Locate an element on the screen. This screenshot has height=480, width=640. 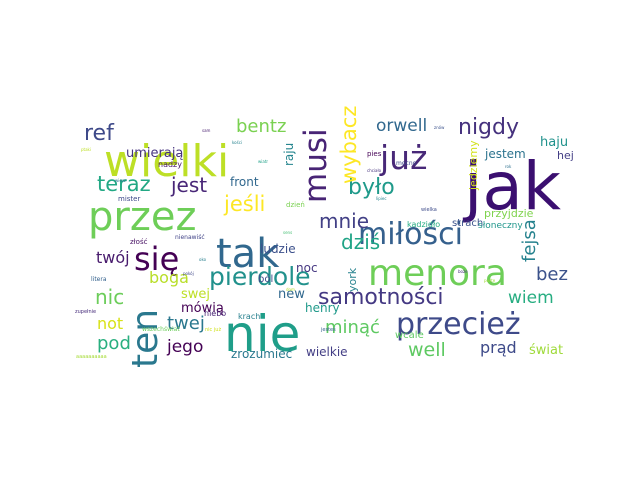
cloud-word: jesteś is located at coordinates (328, 330).